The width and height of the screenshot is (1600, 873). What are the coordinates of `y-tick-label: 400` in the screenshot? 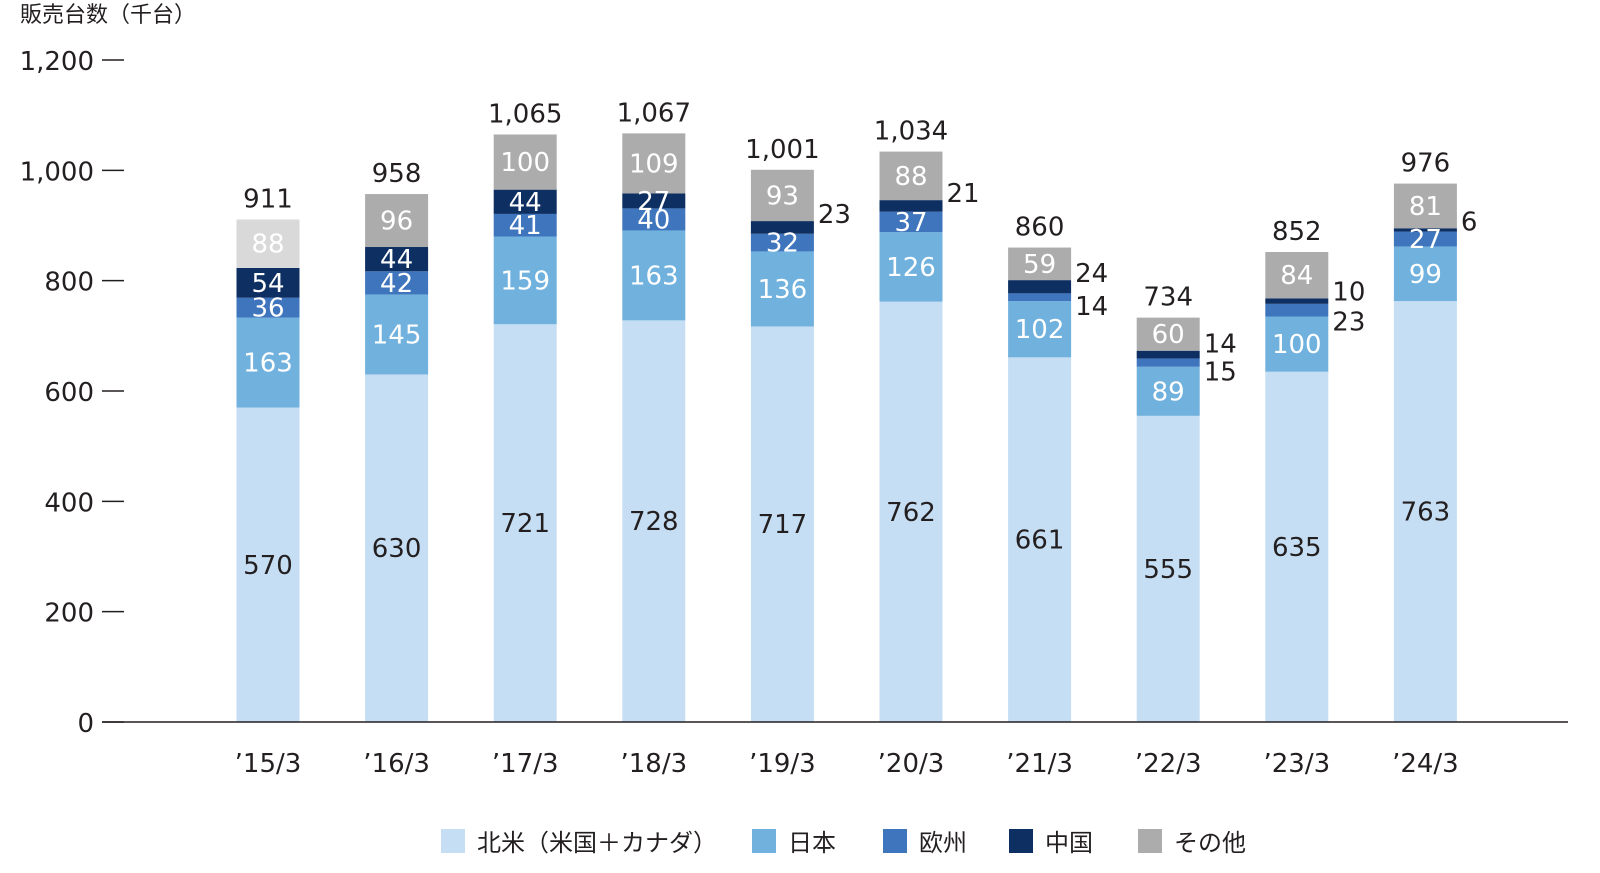 It's located at (69, 503).